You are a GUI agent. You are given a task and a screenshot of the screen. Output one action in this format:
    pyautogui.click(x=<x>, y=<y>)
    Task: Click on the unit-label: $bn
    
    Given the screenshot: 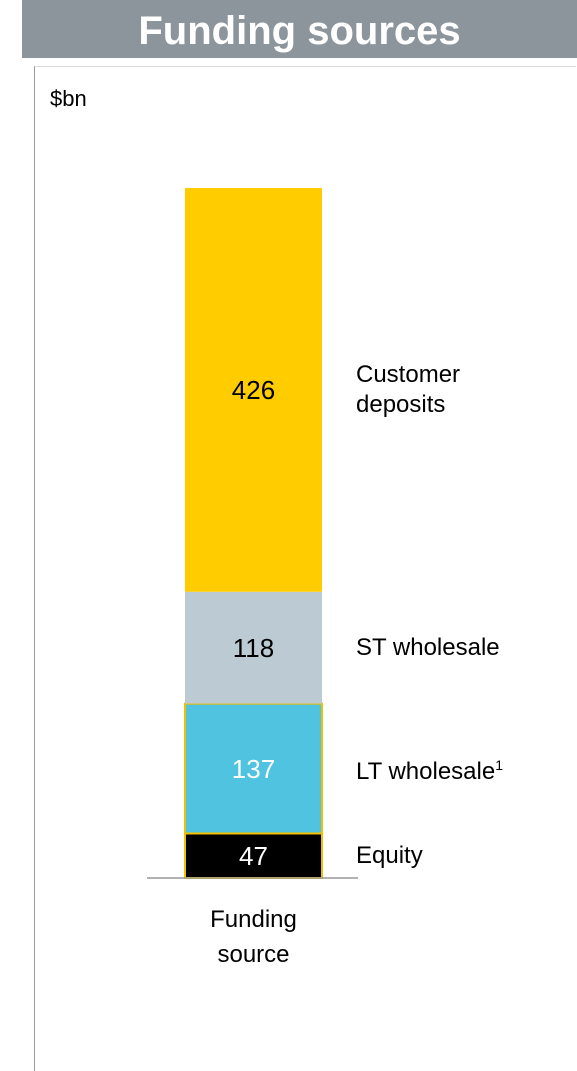 What is the action you would take?
    pyautogui.click(x=68, y=98)
    